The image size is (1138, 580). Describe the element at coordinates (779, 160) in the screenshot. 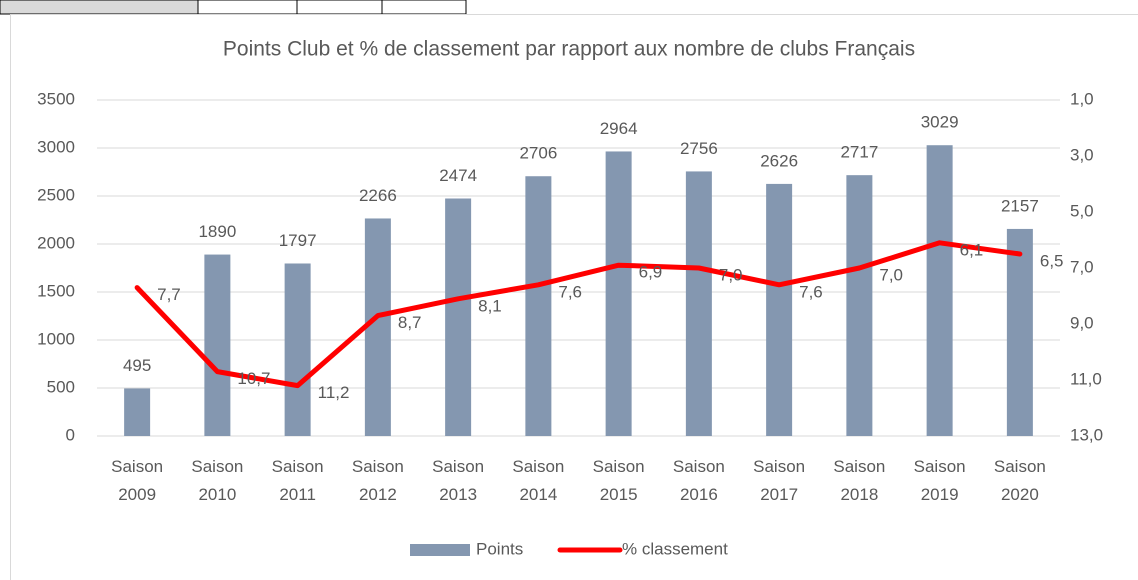

I see `data-label: 2626` at that location.